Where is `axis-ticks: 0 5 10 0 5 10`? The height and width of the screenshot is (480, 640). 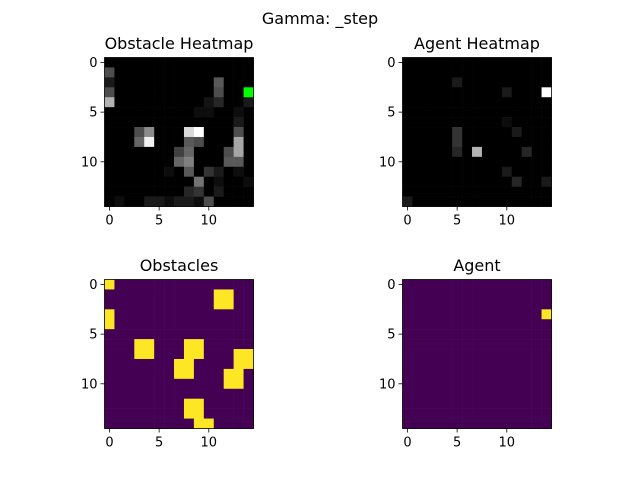 axis-ticks: 0 5 10 0 5 10 is located at coordinates (447, 364).